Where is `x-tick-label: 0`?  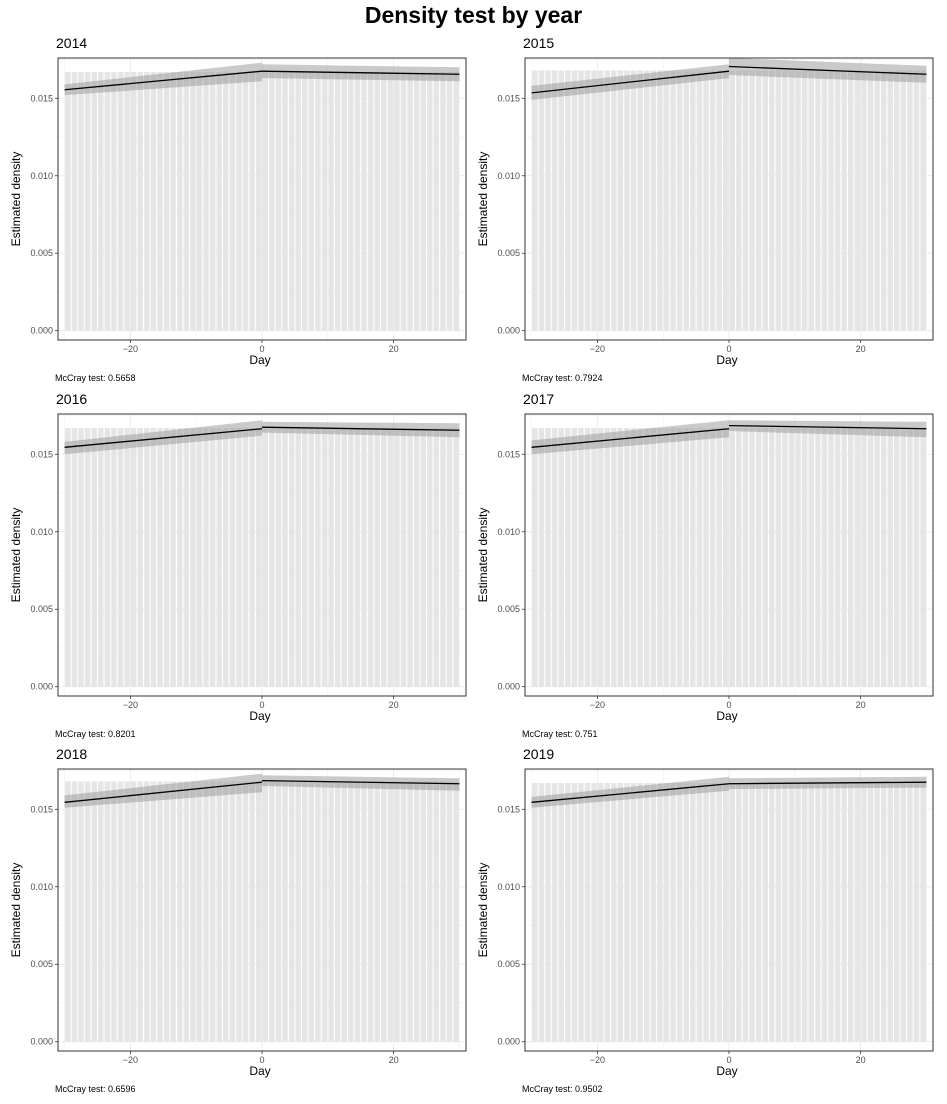 x-tick-label: 0 is located at coordinates (728, 349).